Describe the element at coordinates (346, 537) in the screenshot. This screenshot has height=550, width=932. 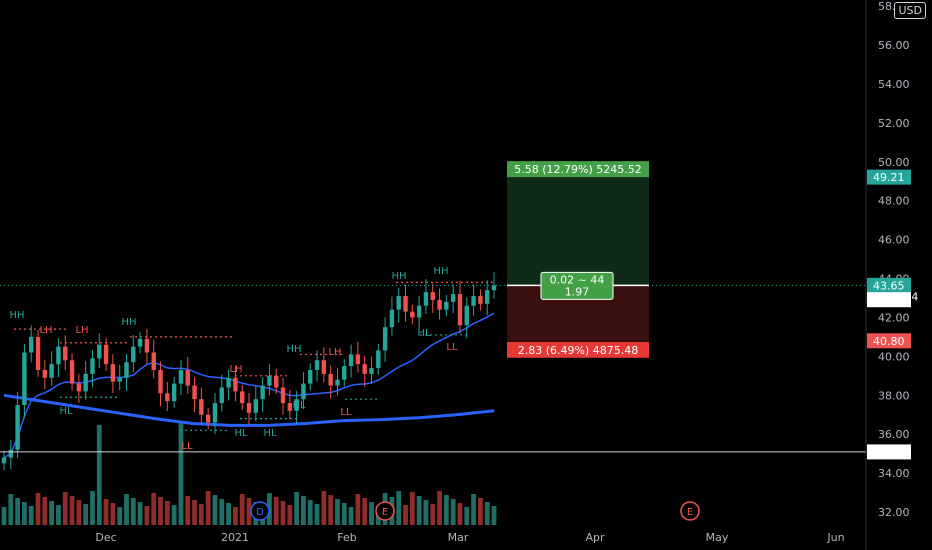
I see `time-tick-label: Feb` at that location.